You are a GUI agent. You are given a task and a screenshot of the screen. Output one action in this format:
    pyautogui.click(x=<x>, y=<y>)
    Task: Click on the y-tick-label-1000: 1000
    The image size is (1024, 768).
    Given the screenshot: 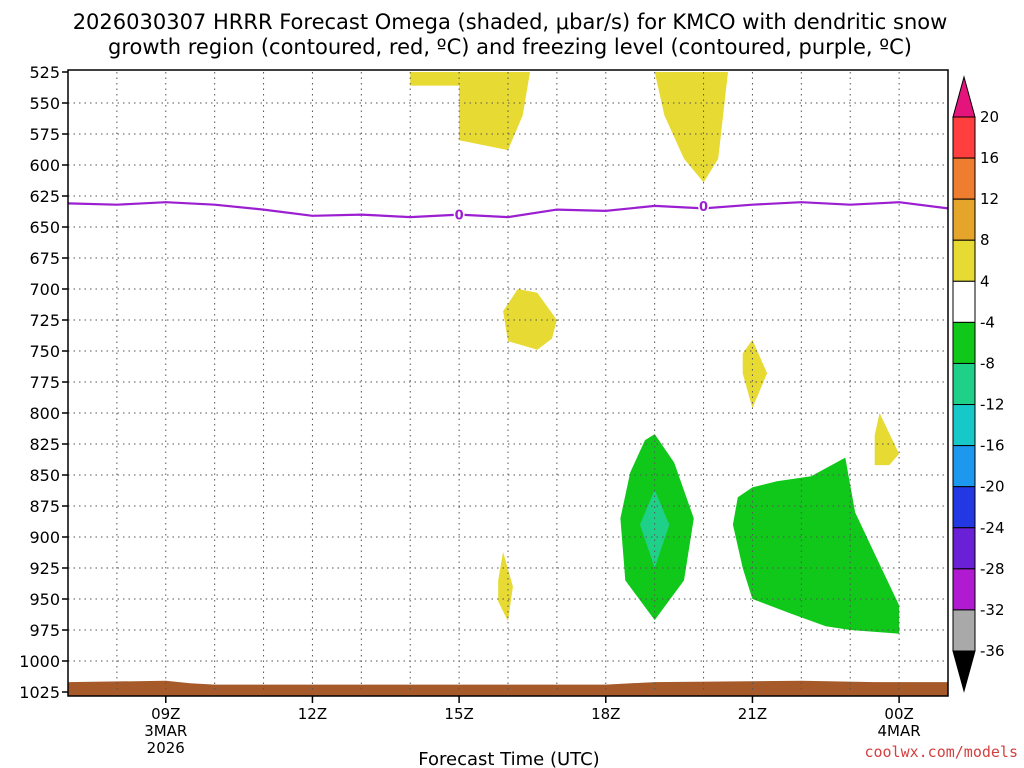 What is the action you would take?
    pyautogui.click(x=39, y=661)
    